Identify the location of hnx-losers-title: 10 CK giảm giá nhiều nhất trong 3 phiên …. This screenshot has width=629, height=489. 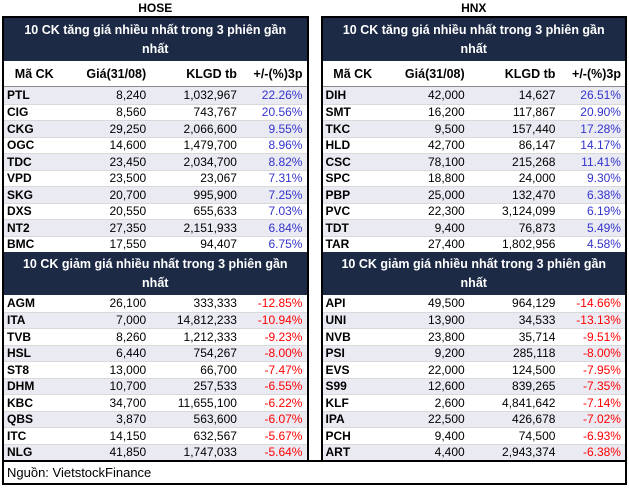
(473, 273).